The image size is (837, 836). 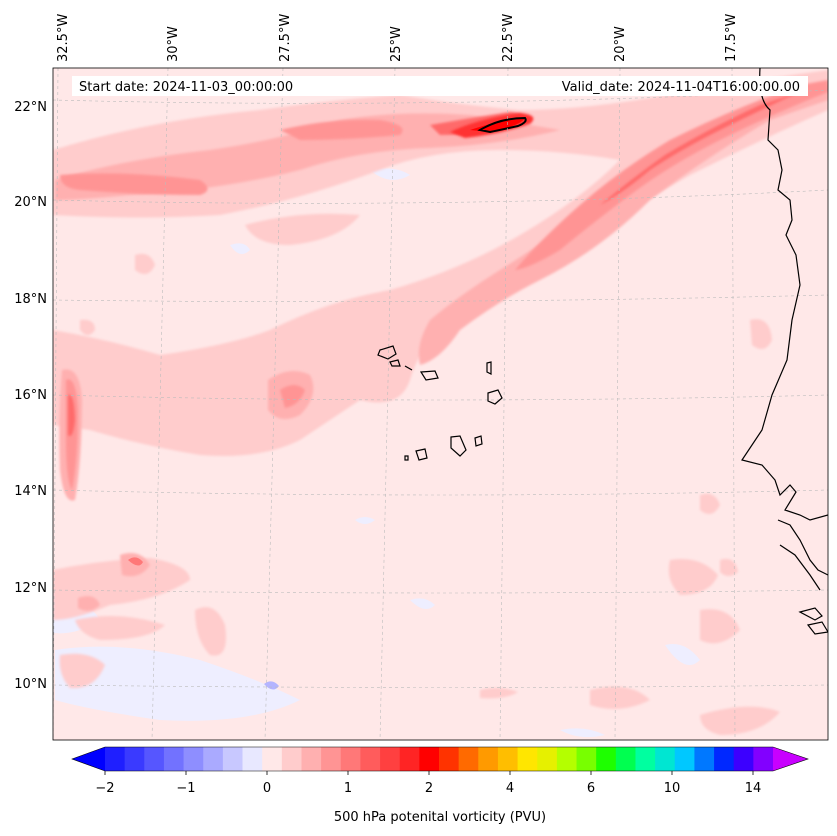 I want to click on colorbar-extend-max, so click(x=790, y=759).